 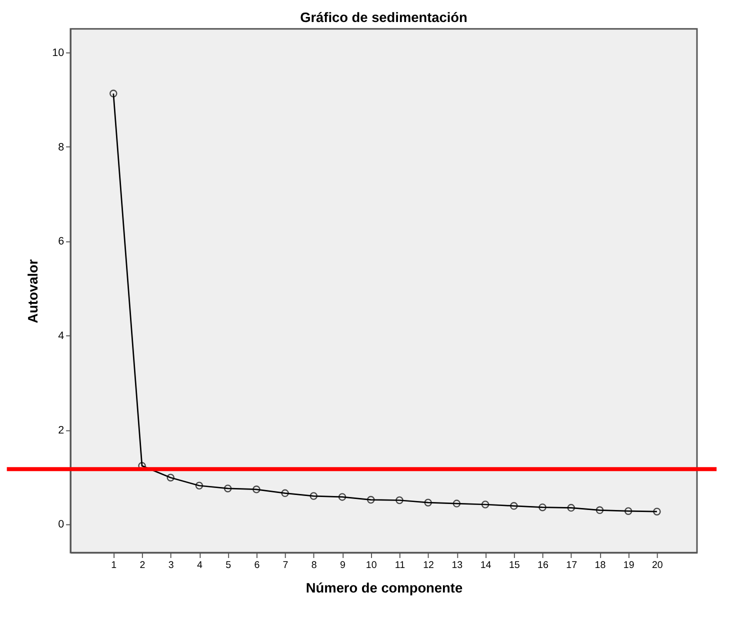 I want to click on x-tick-label: 6, so click(x=257, y=565).